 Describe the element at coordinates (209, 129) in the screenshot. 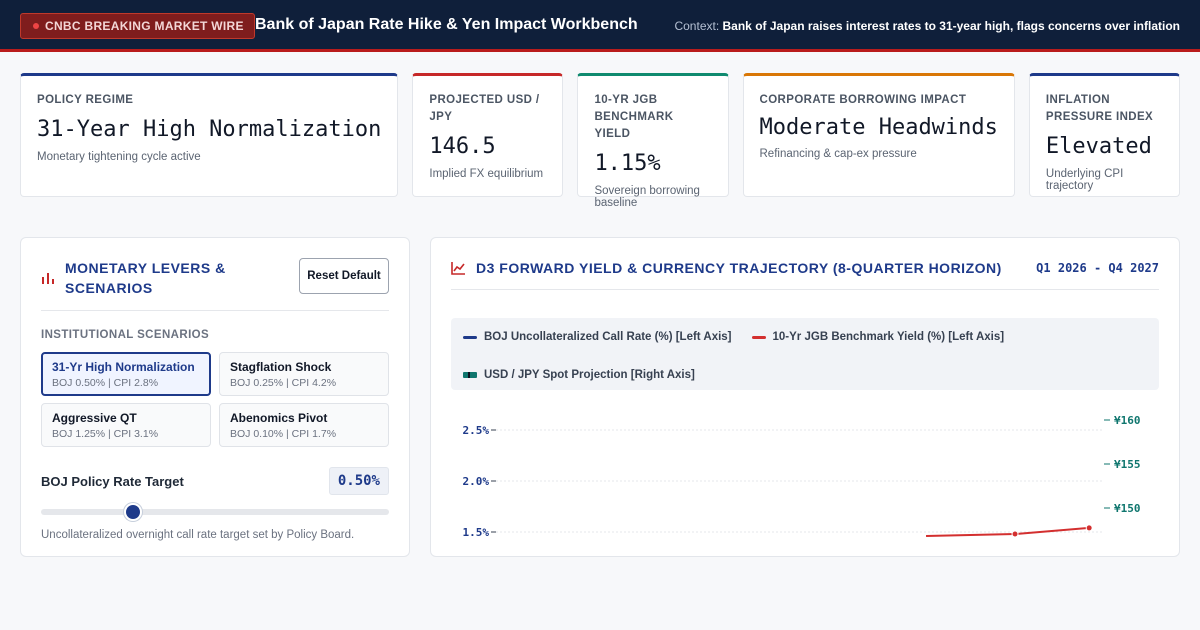

I see `kpi-value: 31-Year High Normalization` at that location.